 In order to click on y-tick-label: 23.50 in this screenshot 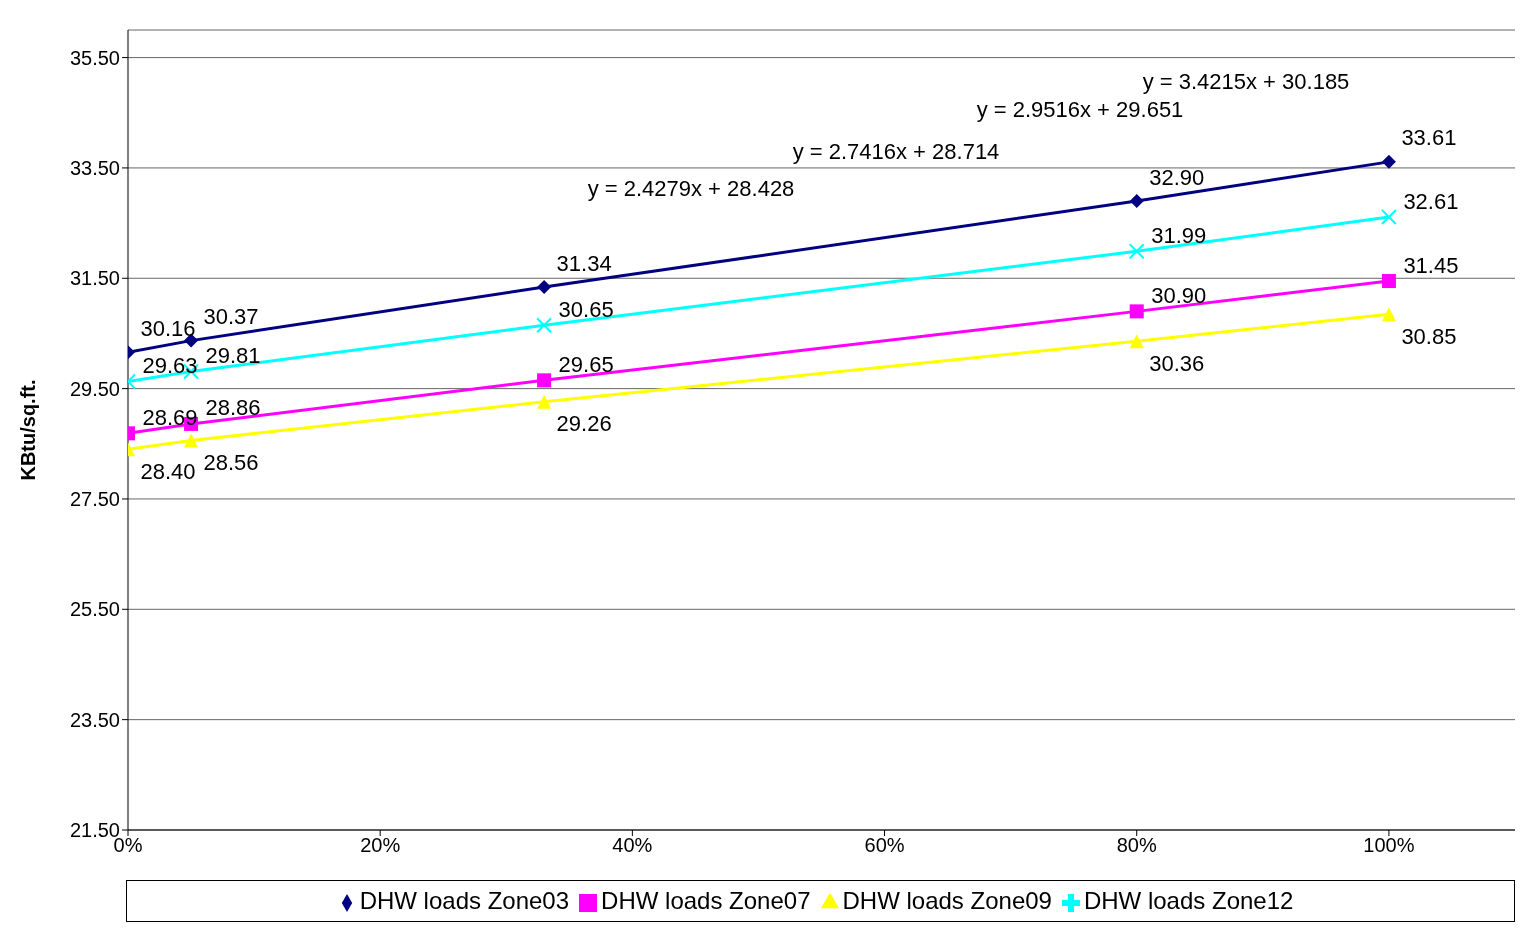, I will do `click(94, 719)`.